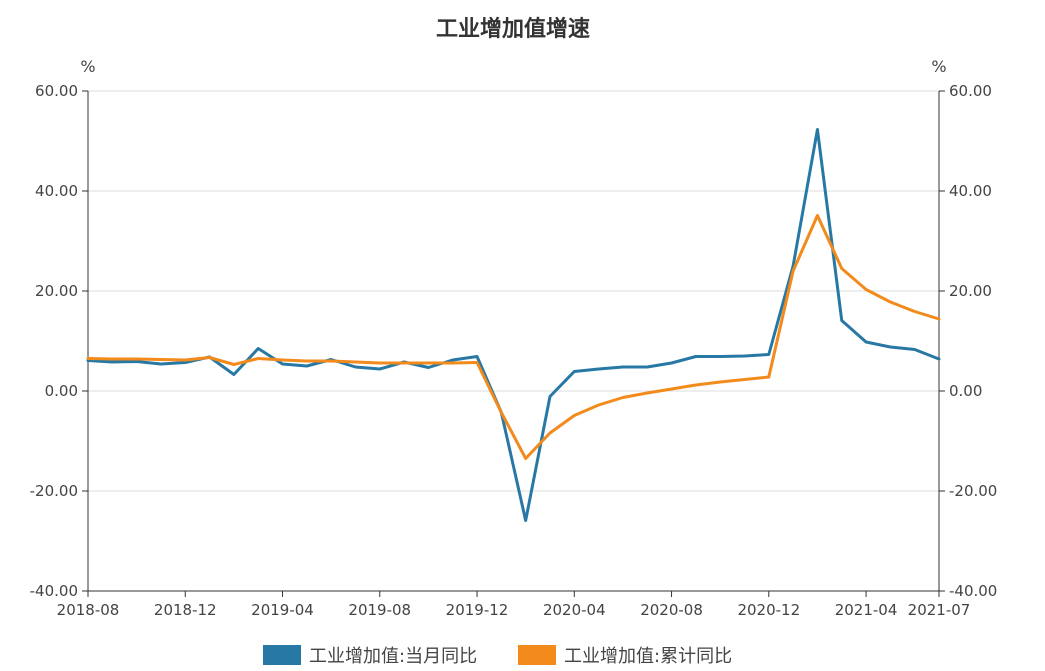 The image size is (1045, 671). I want to click on y-tick-label-left: -20.00, so click(54, 491).